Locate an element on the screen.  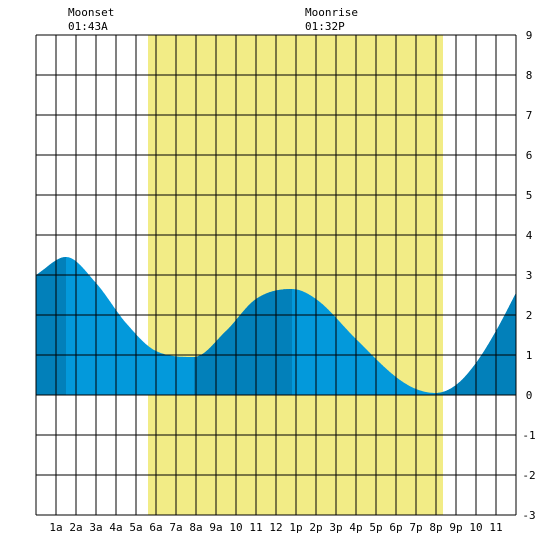
x-tick-label: 3p is located at coordinates (335, 527).